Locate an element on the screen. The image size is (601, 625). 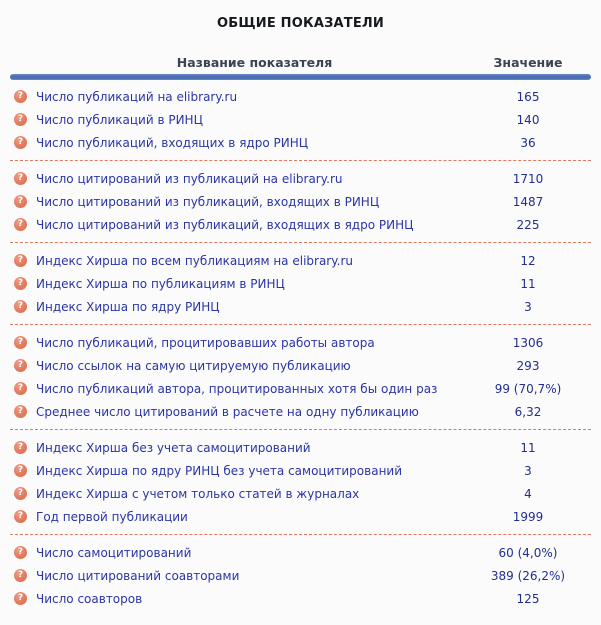
row-value: 99 (70,7%) is located at coordinates (528, 388).